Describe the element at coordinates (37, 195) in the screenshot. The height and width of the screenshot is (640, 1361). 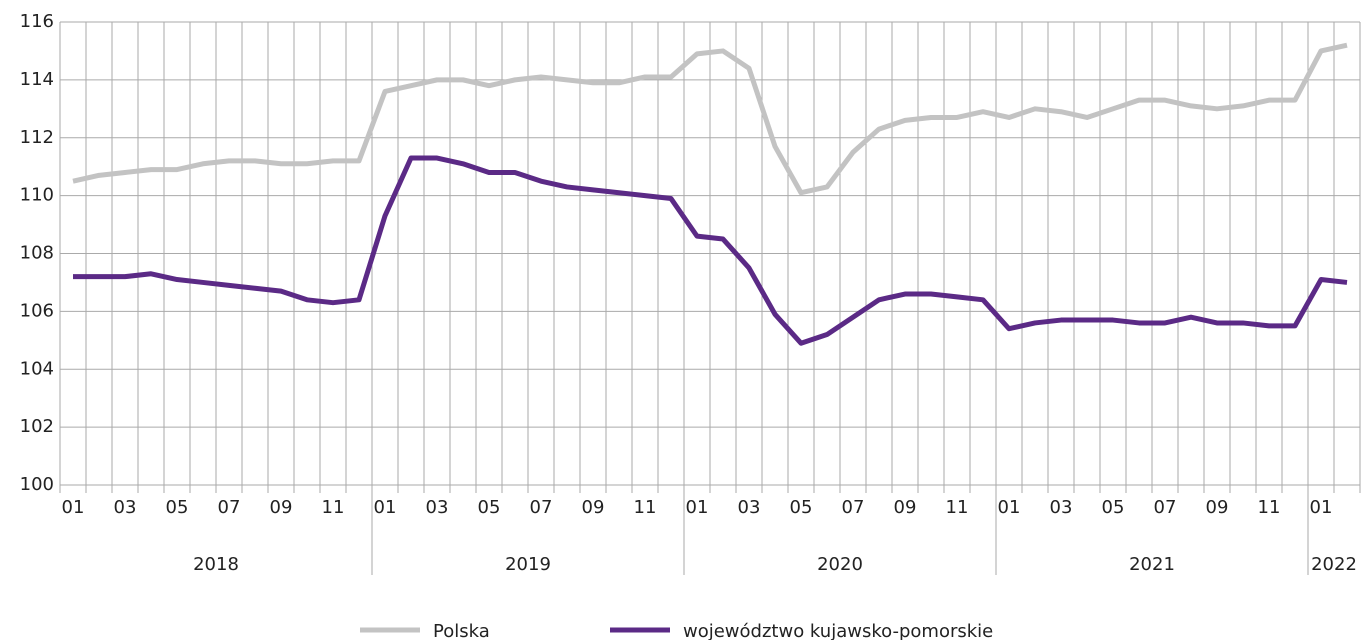
I see `y-tick-label: 110` at that location.